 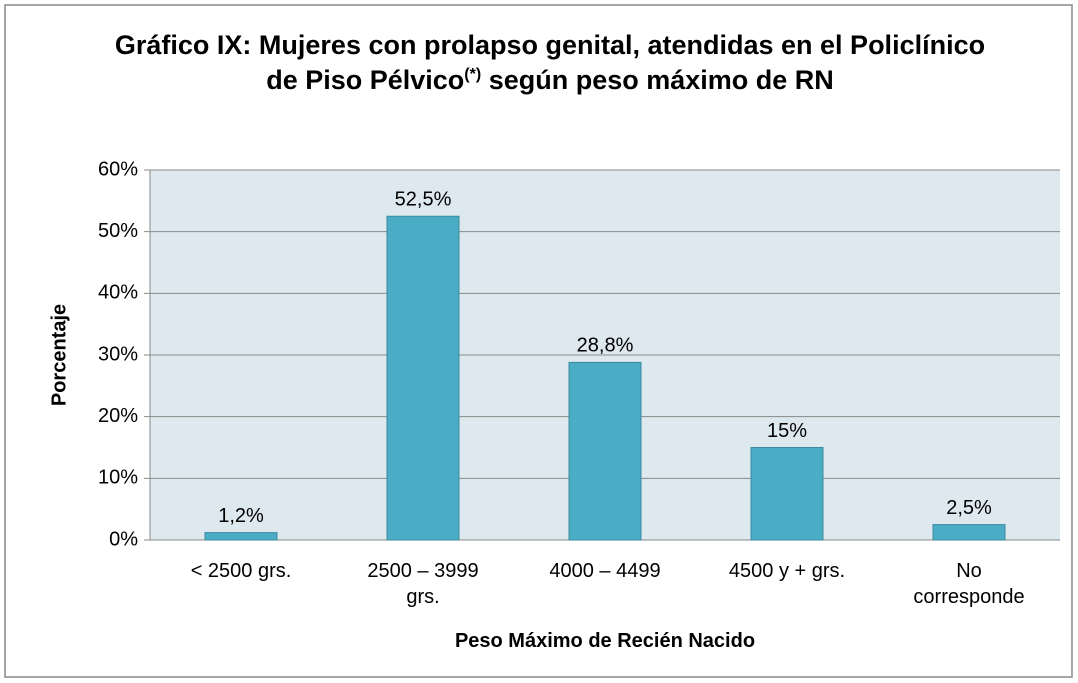 I want to click on y-tick-label: 20%, so click(x=118, y=416).